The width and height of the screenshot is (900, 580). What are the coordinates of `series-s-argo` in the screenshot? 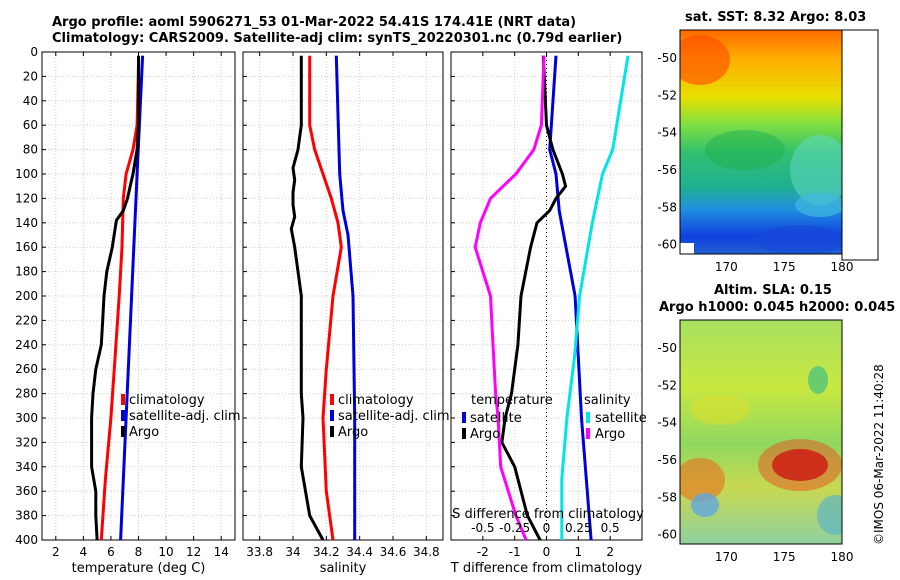 It's located at (509, 298).